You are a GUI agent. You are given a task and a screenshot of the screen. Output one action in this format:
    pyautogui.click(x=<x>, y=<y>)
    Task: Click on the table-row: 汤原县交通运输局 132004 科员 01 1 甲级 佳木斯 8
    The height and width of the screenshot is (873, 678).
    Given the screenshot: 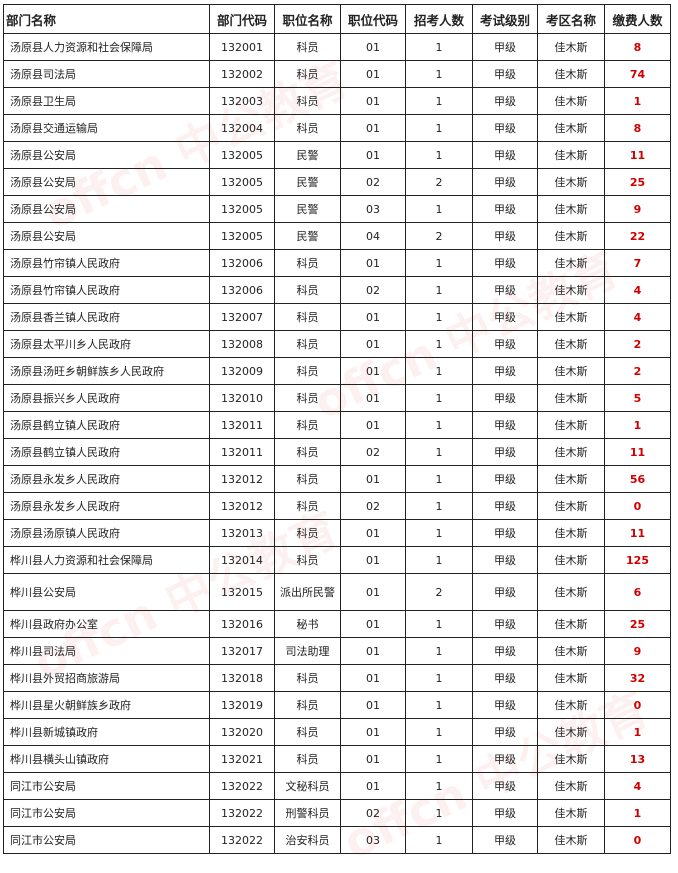 What is the action you would take?
    pyautogui.click(x=337, y=128)
    